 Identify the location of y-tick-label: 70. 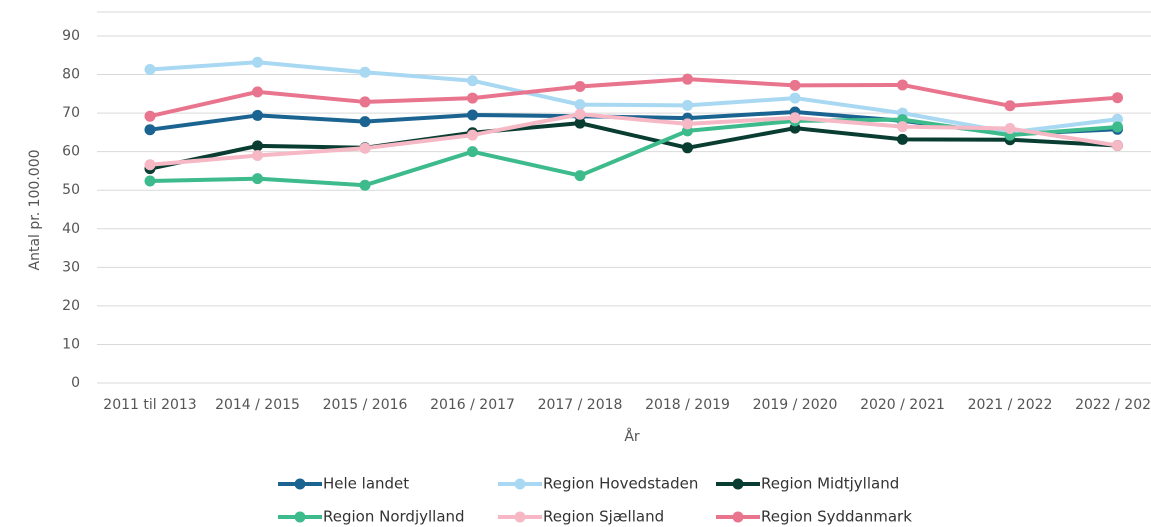
(71, 113).